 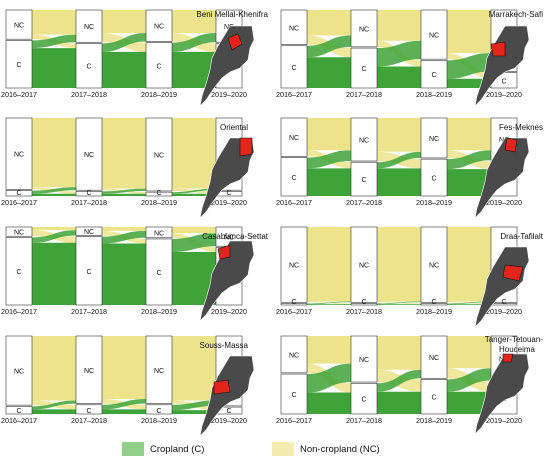 I want to click on panel-title-line-2: Houceima, so click(x=517, y=349).